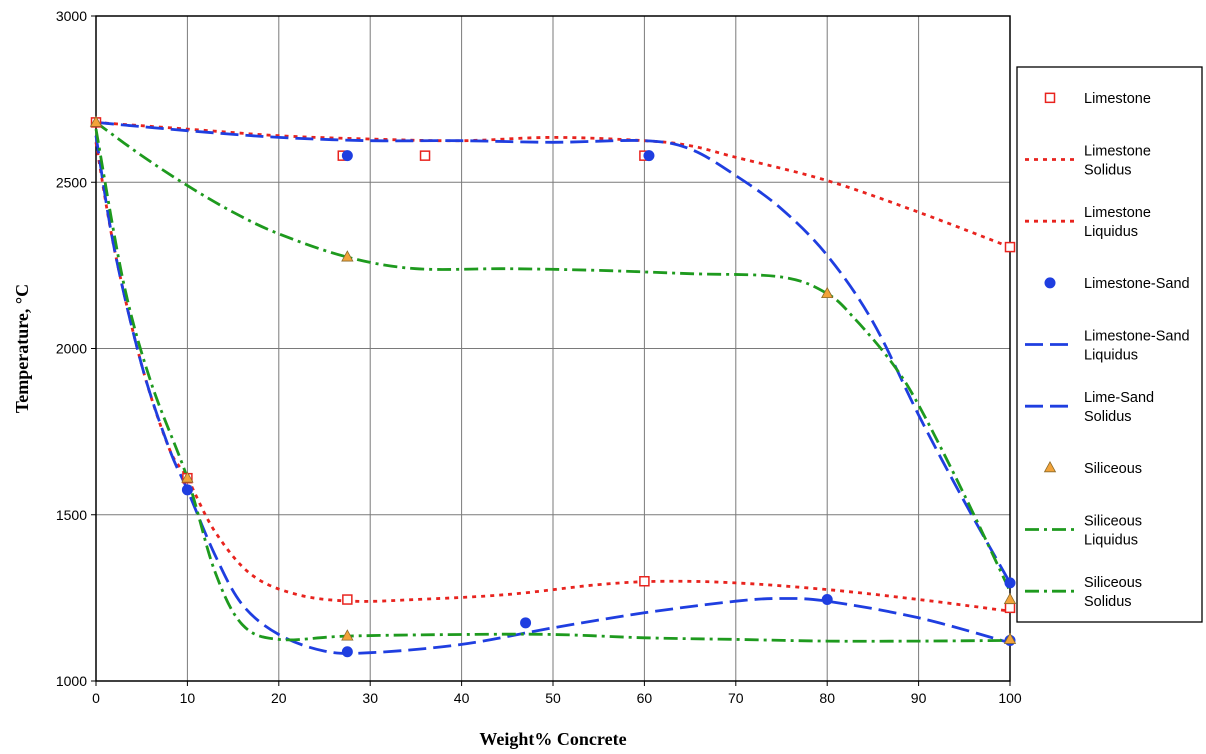 The width and height of the screenshot is (1206, 754). What do you see at coordinates (1117, 161) in the screenshot?
I see `legend-label: Limestone Solidus` at bounding box center [1117, 161].